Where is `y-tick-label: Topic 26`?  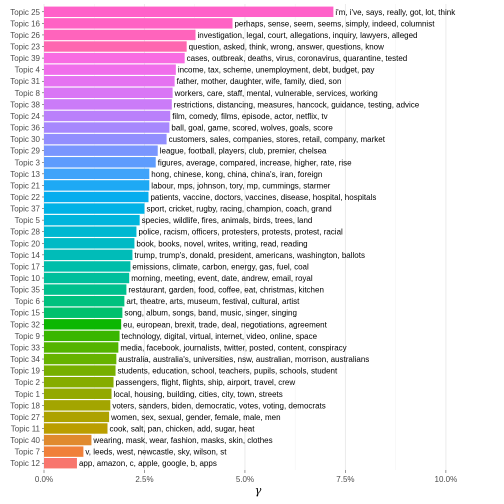 y-tick-label: Topic 26 is located at coordinates (25, 35).